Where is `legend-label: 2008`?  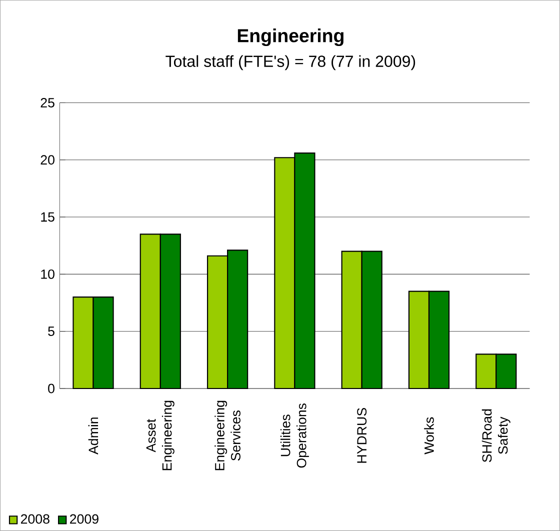 legend-label: 2008 is located at coordinates (35, 519).